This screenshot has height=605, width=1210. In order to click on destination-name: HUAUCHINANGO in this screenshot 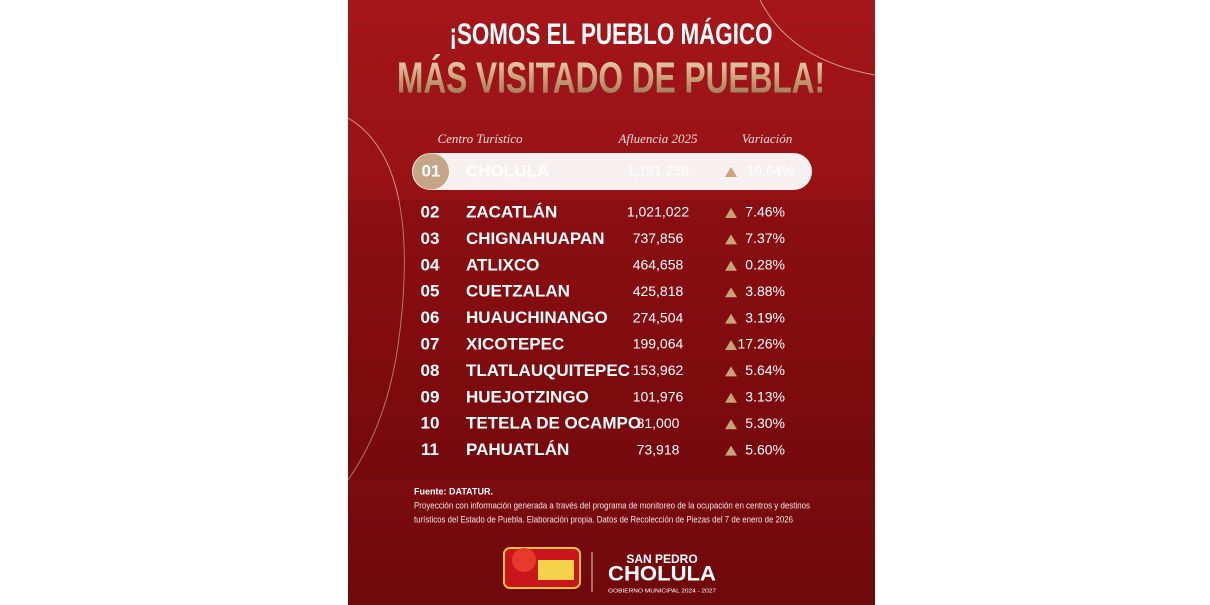, I will do `click(537, 317)`.